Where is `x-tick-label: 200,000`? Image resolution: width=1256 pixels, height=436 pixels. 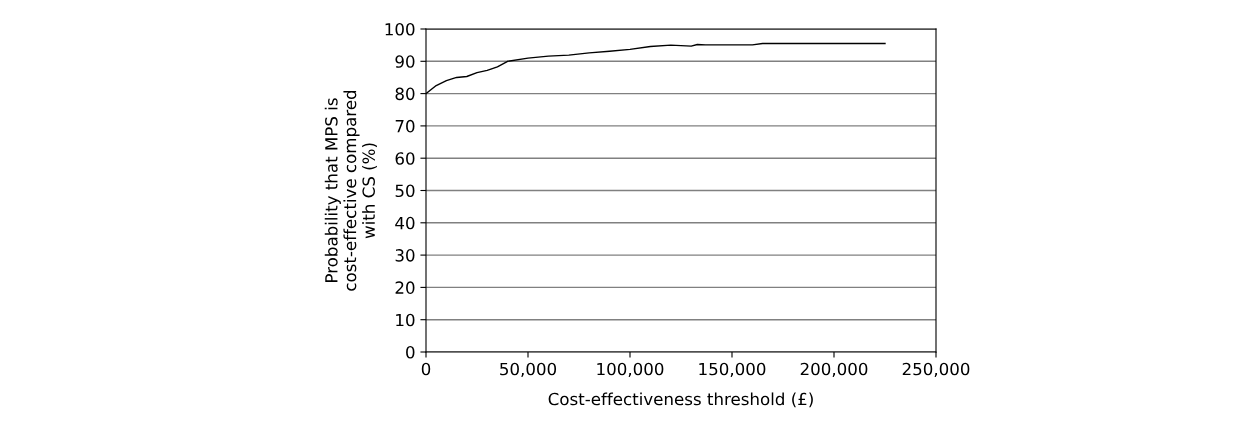 x-tick-label: 200,000 is located at coordinates (834, 370).